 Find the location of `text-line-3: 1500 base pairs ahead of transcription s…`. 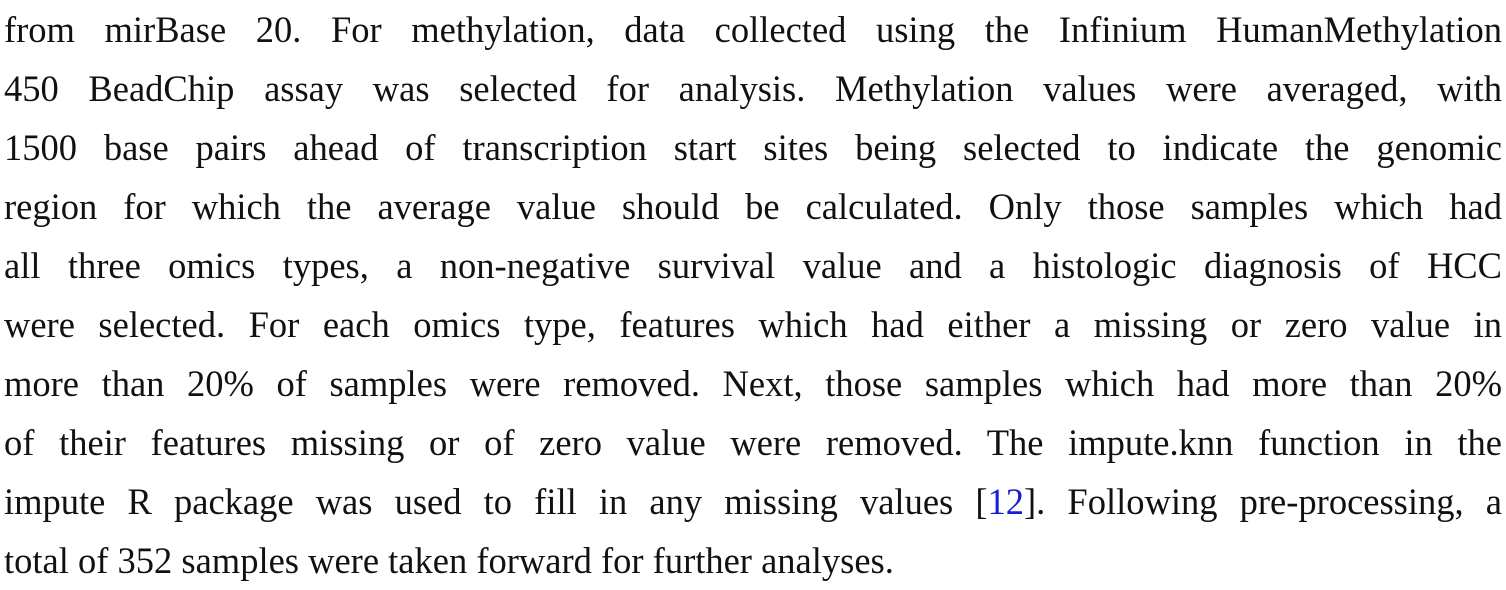

text-line-3: 1500 base pairs ahead of transcription s… is located at coordinates (753, 147).